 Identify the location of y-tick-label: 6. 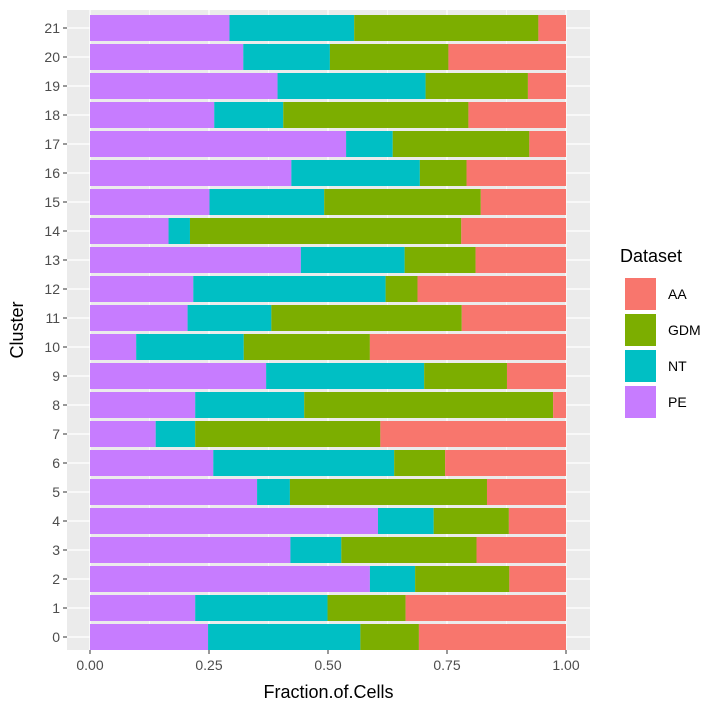
(56, 463).